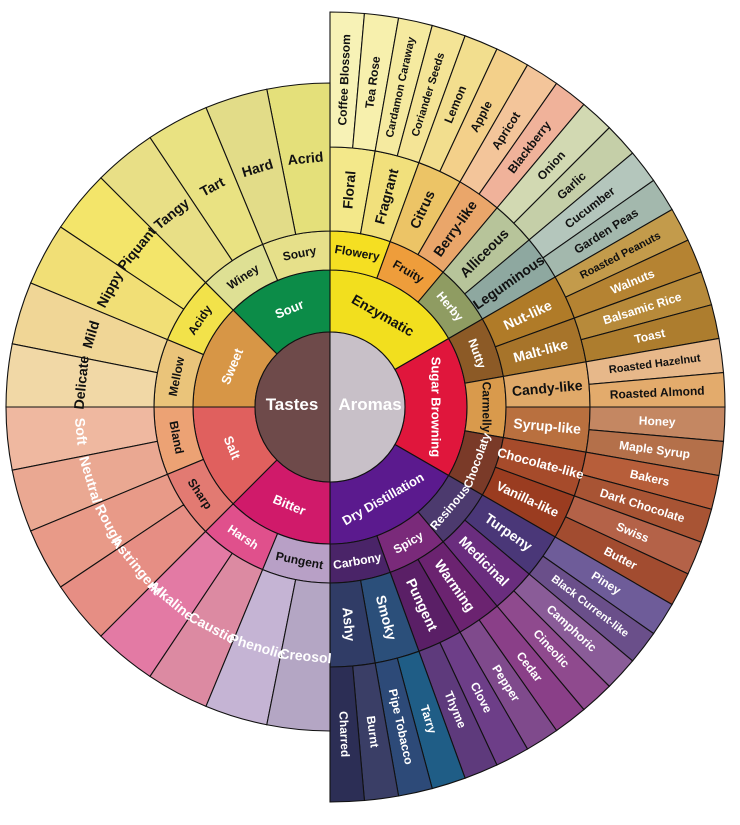 Image resolution: width=740 pixels, height=825 pixels. Describe the element at coordinates (90, 334) in the screenshot. I see `taste-descriptor-label: Mild` at that location.